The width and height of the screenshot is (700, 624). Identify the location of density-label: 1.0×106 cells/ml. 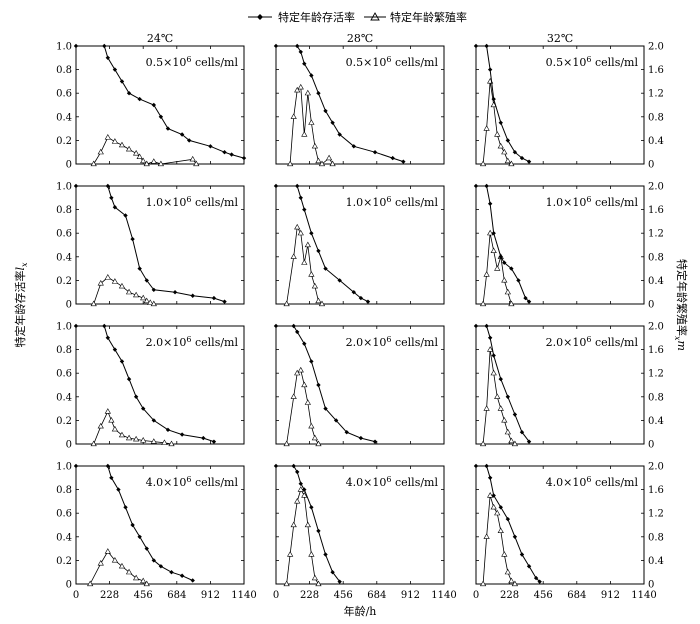
(592, 202).